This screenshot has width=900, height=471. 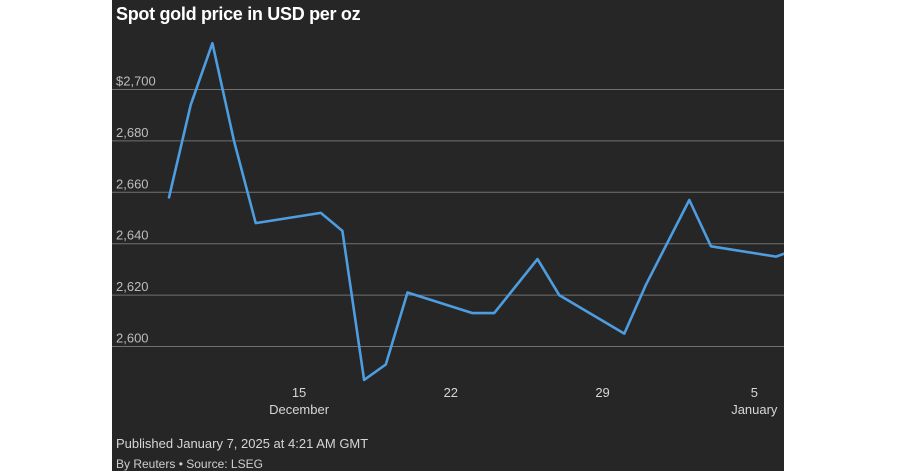 I want to click on y-tick-label: 2,600, so click(x=132, y=338).